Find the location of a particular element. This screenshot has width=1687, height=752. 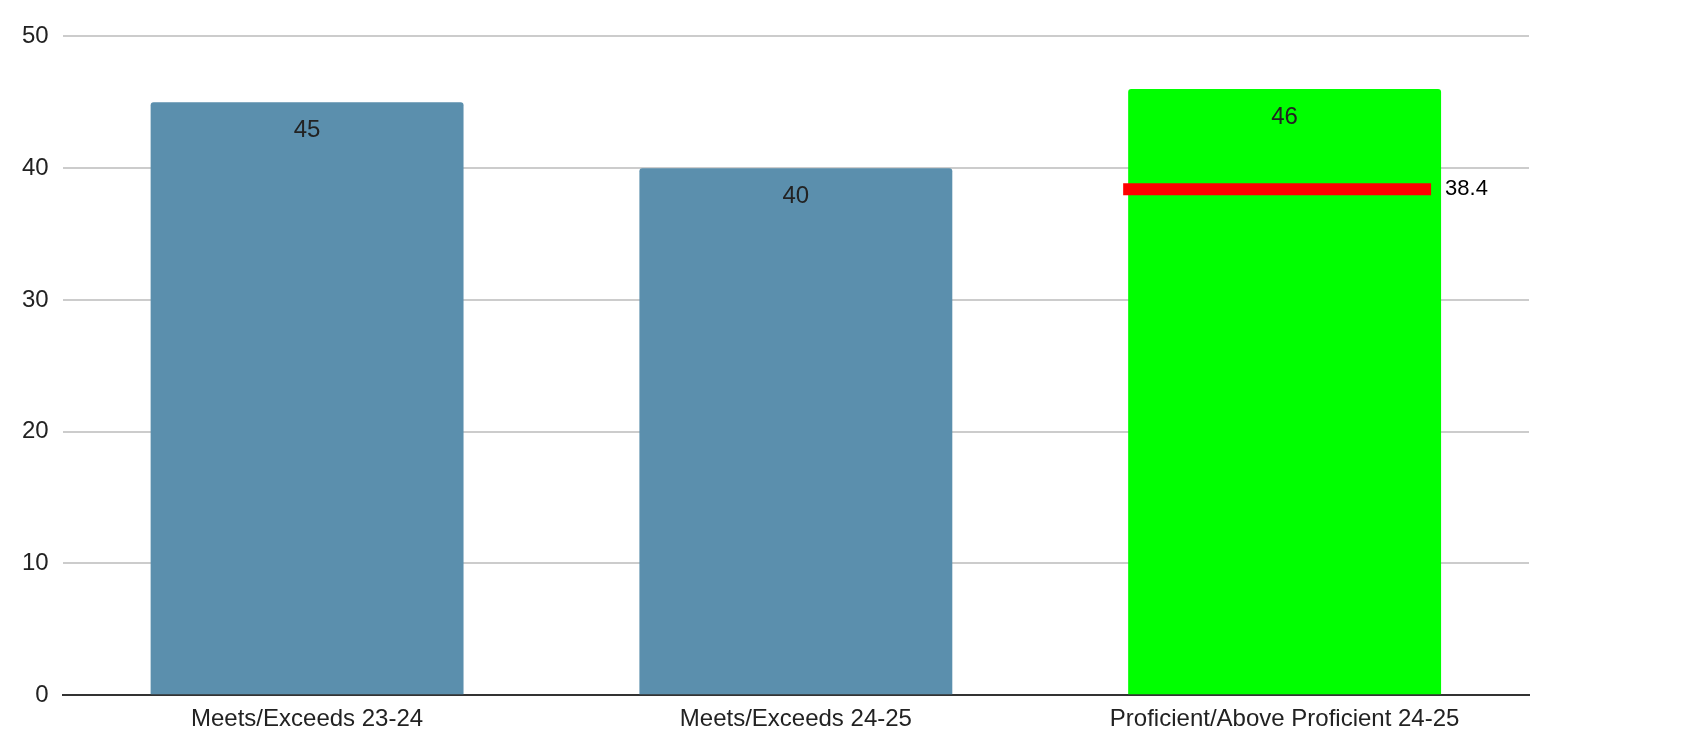

x-tick-label: Meets/Exceeds 24-25 is located at coordinates (795, 718).